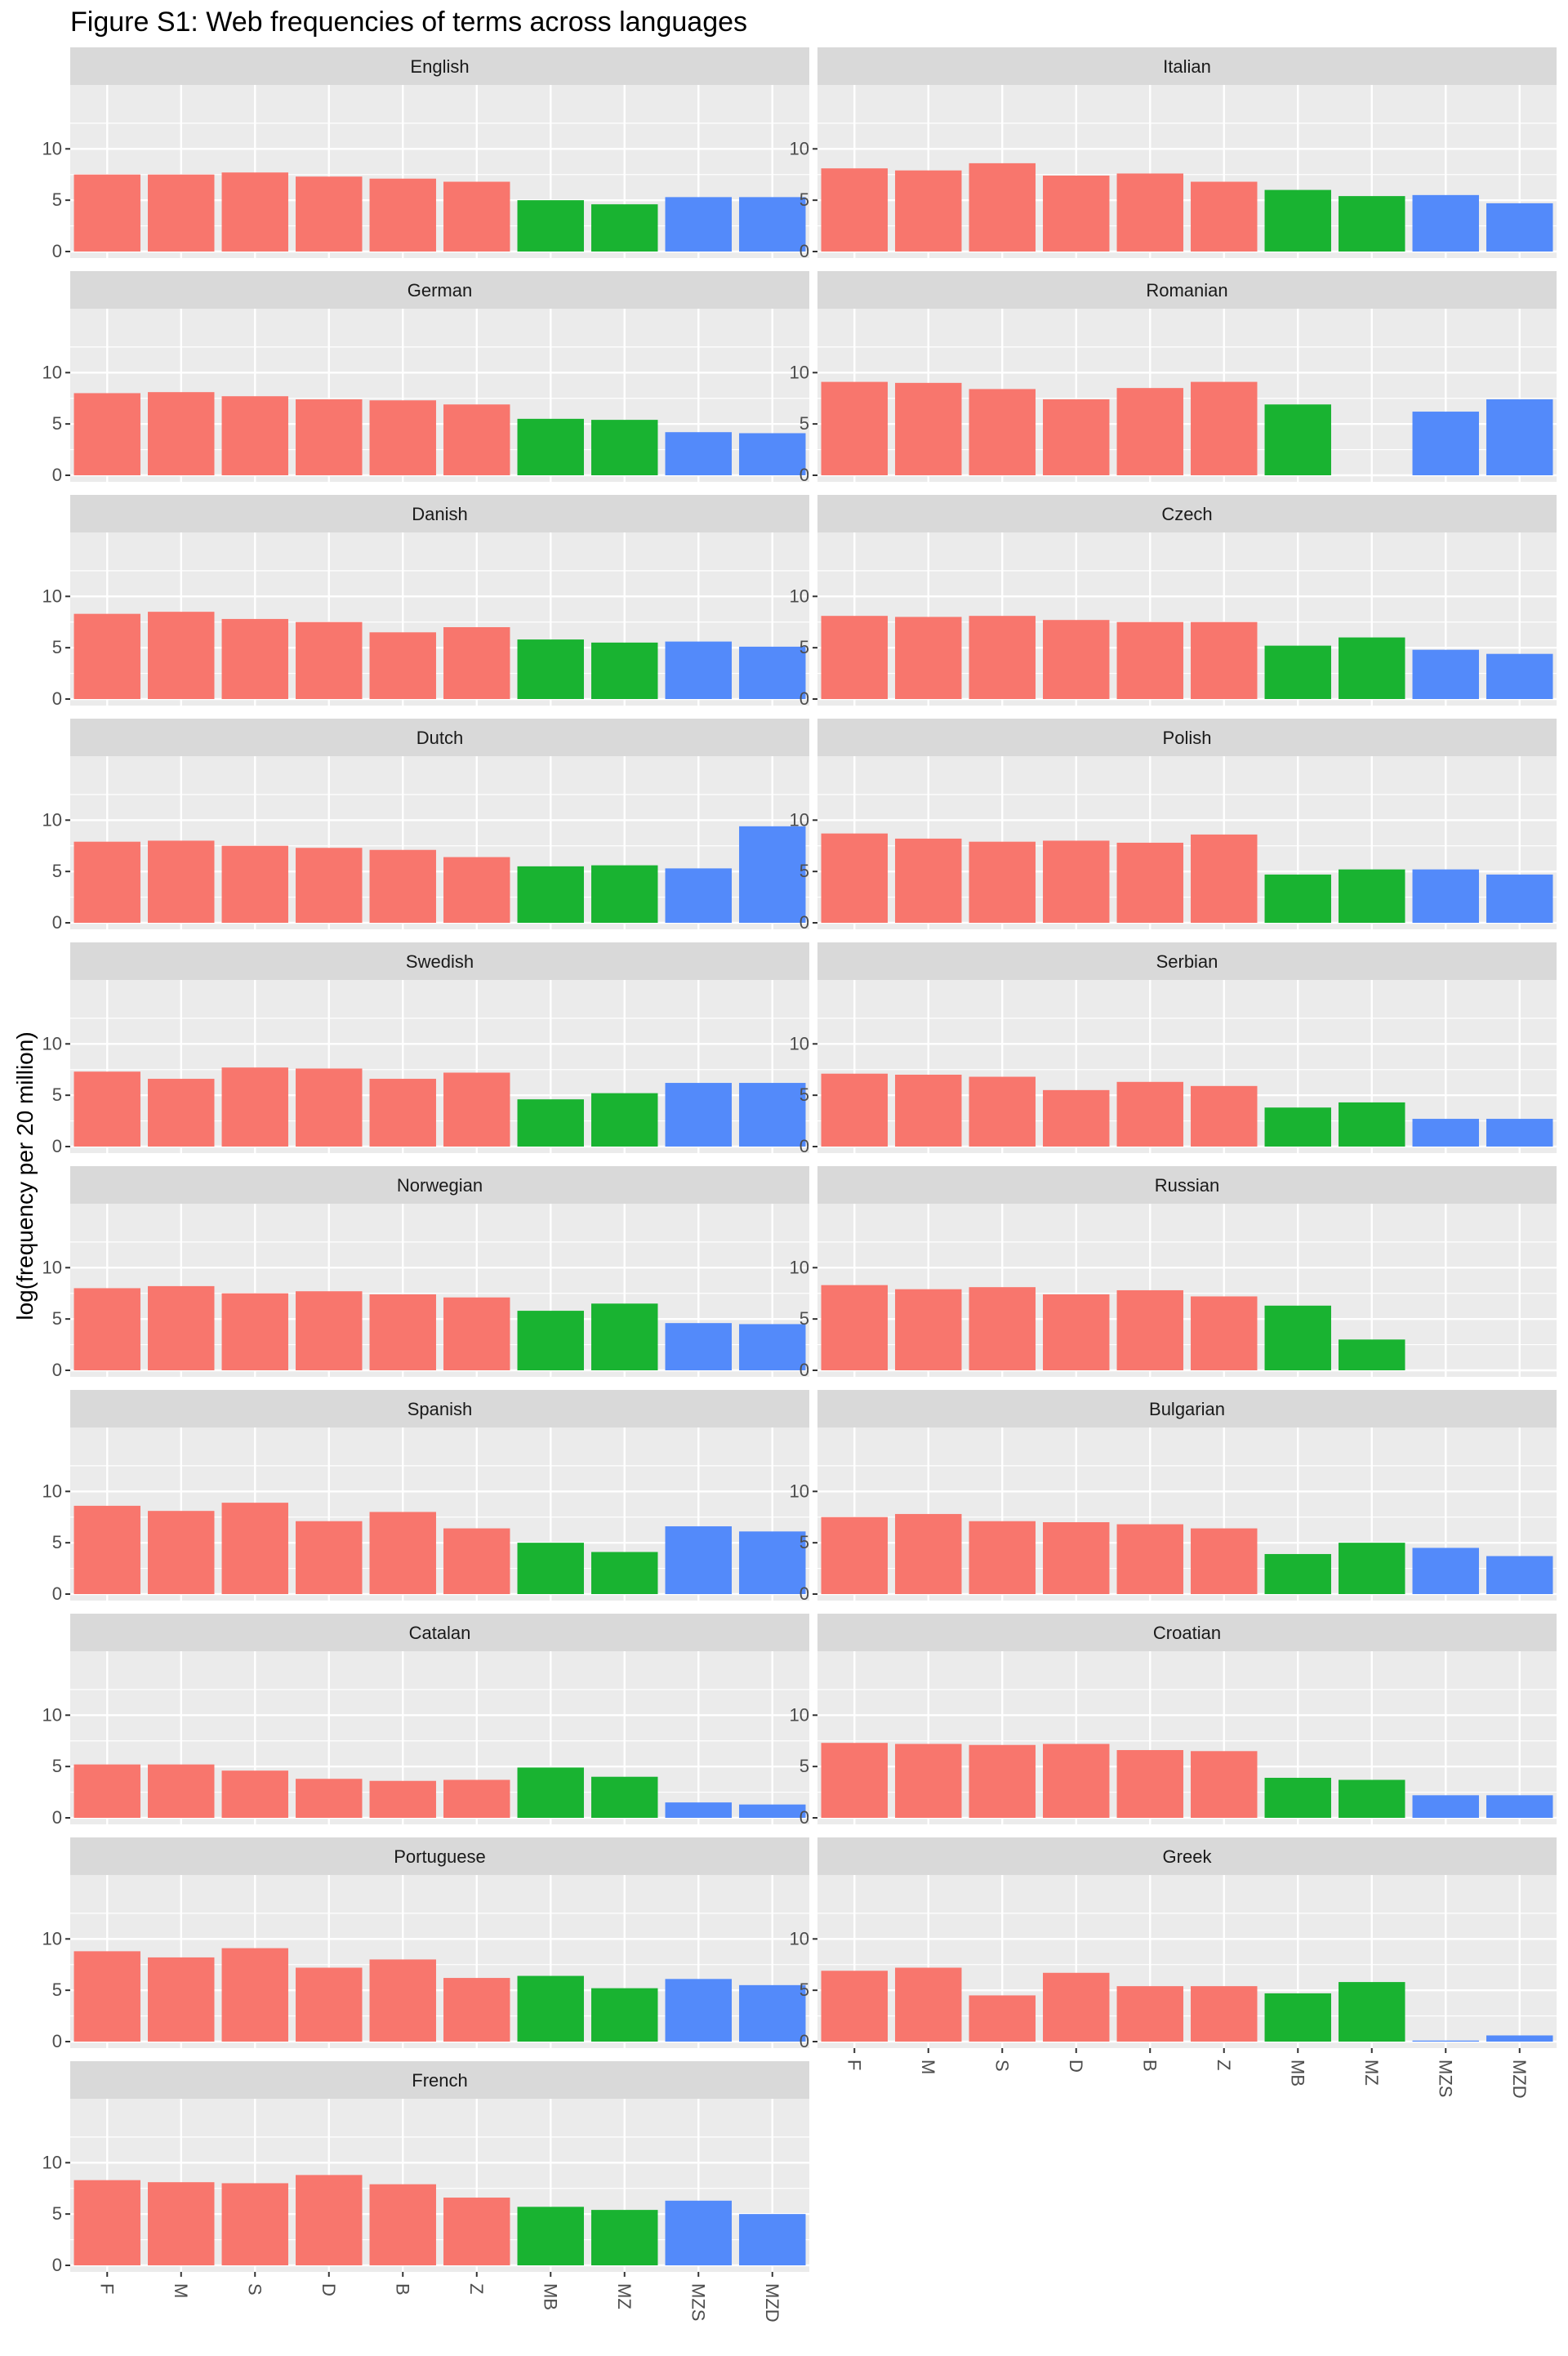  I want to click on facet-panel-norwegian: Norwegian 0 5 10, so click(425, 1273).